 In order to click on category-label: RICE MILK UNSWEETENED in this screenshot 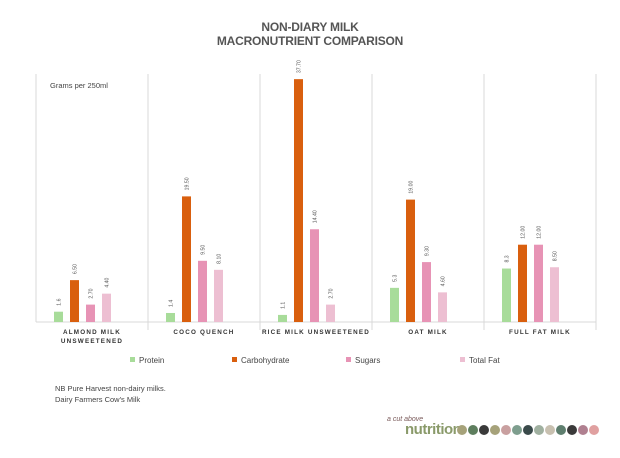, I will do `click(316, 332)`.